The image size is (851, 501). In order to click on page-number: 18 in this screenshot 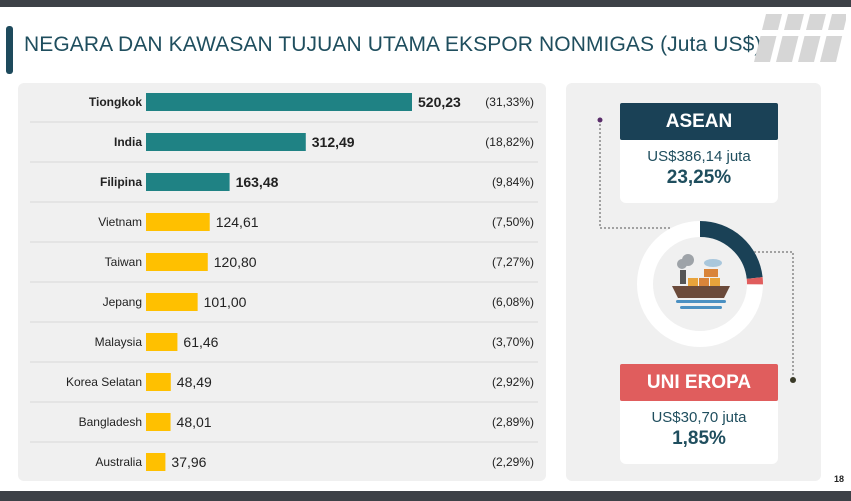, I will do `click(839, 479)`.